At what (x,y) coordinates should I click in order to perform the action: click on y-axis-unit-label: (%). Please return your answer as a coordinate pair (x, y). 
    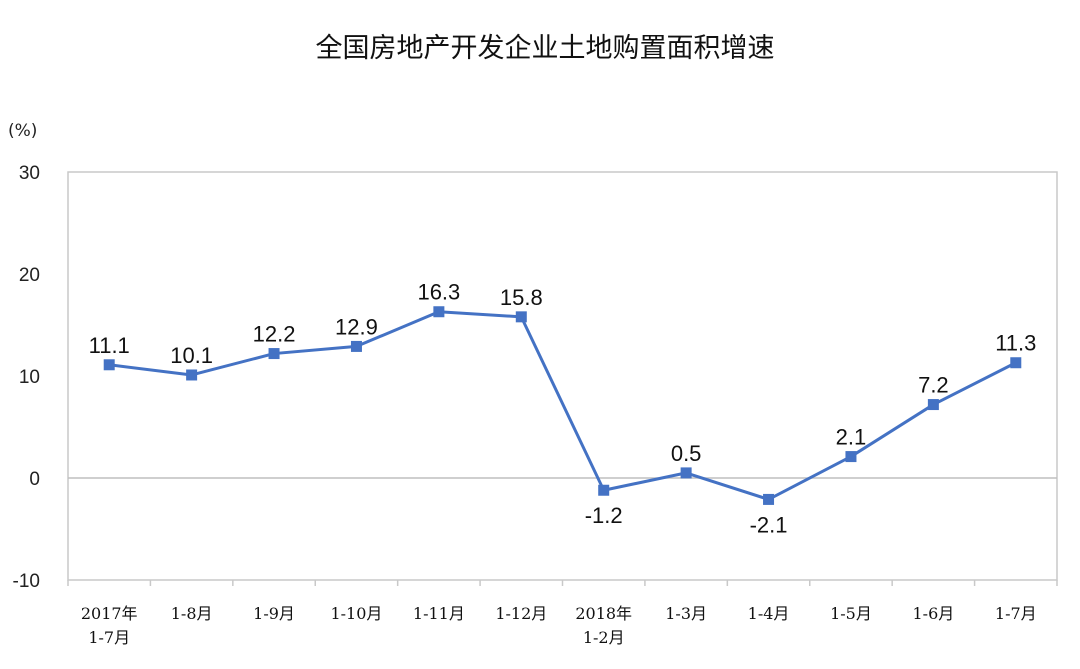
    Looking at the image, I should click on (22, 131).